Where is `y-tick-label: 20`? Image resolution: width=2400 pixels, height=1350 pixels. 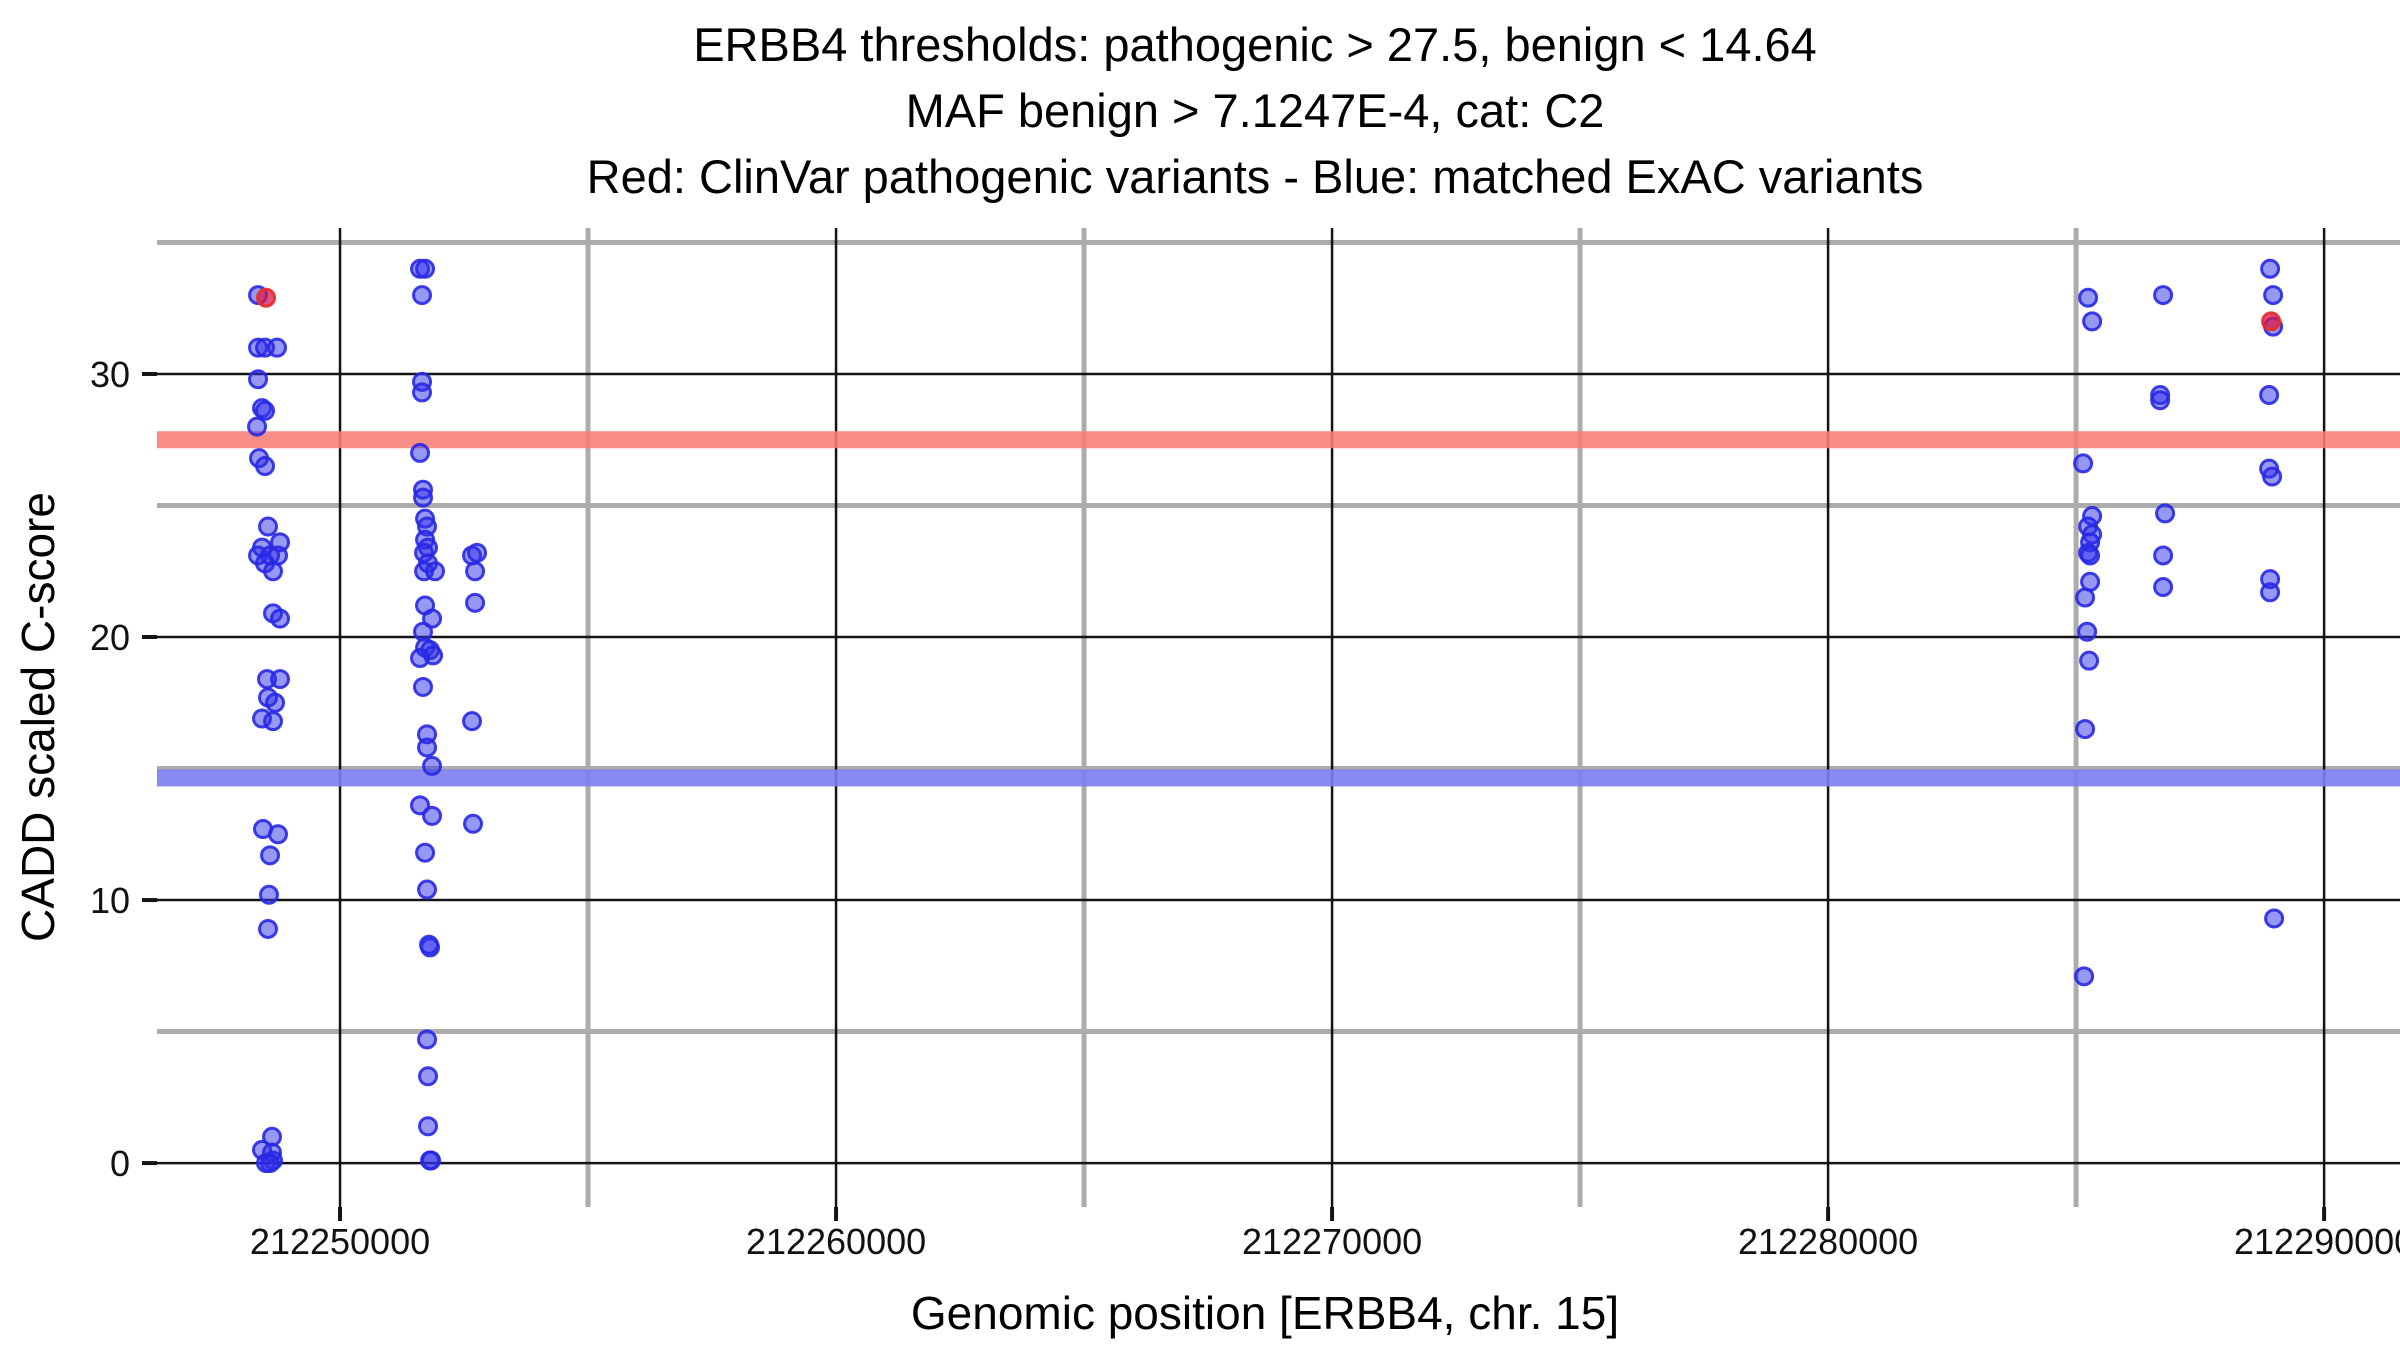
y-tick-label: 20 is located at coordinates (110, 637).